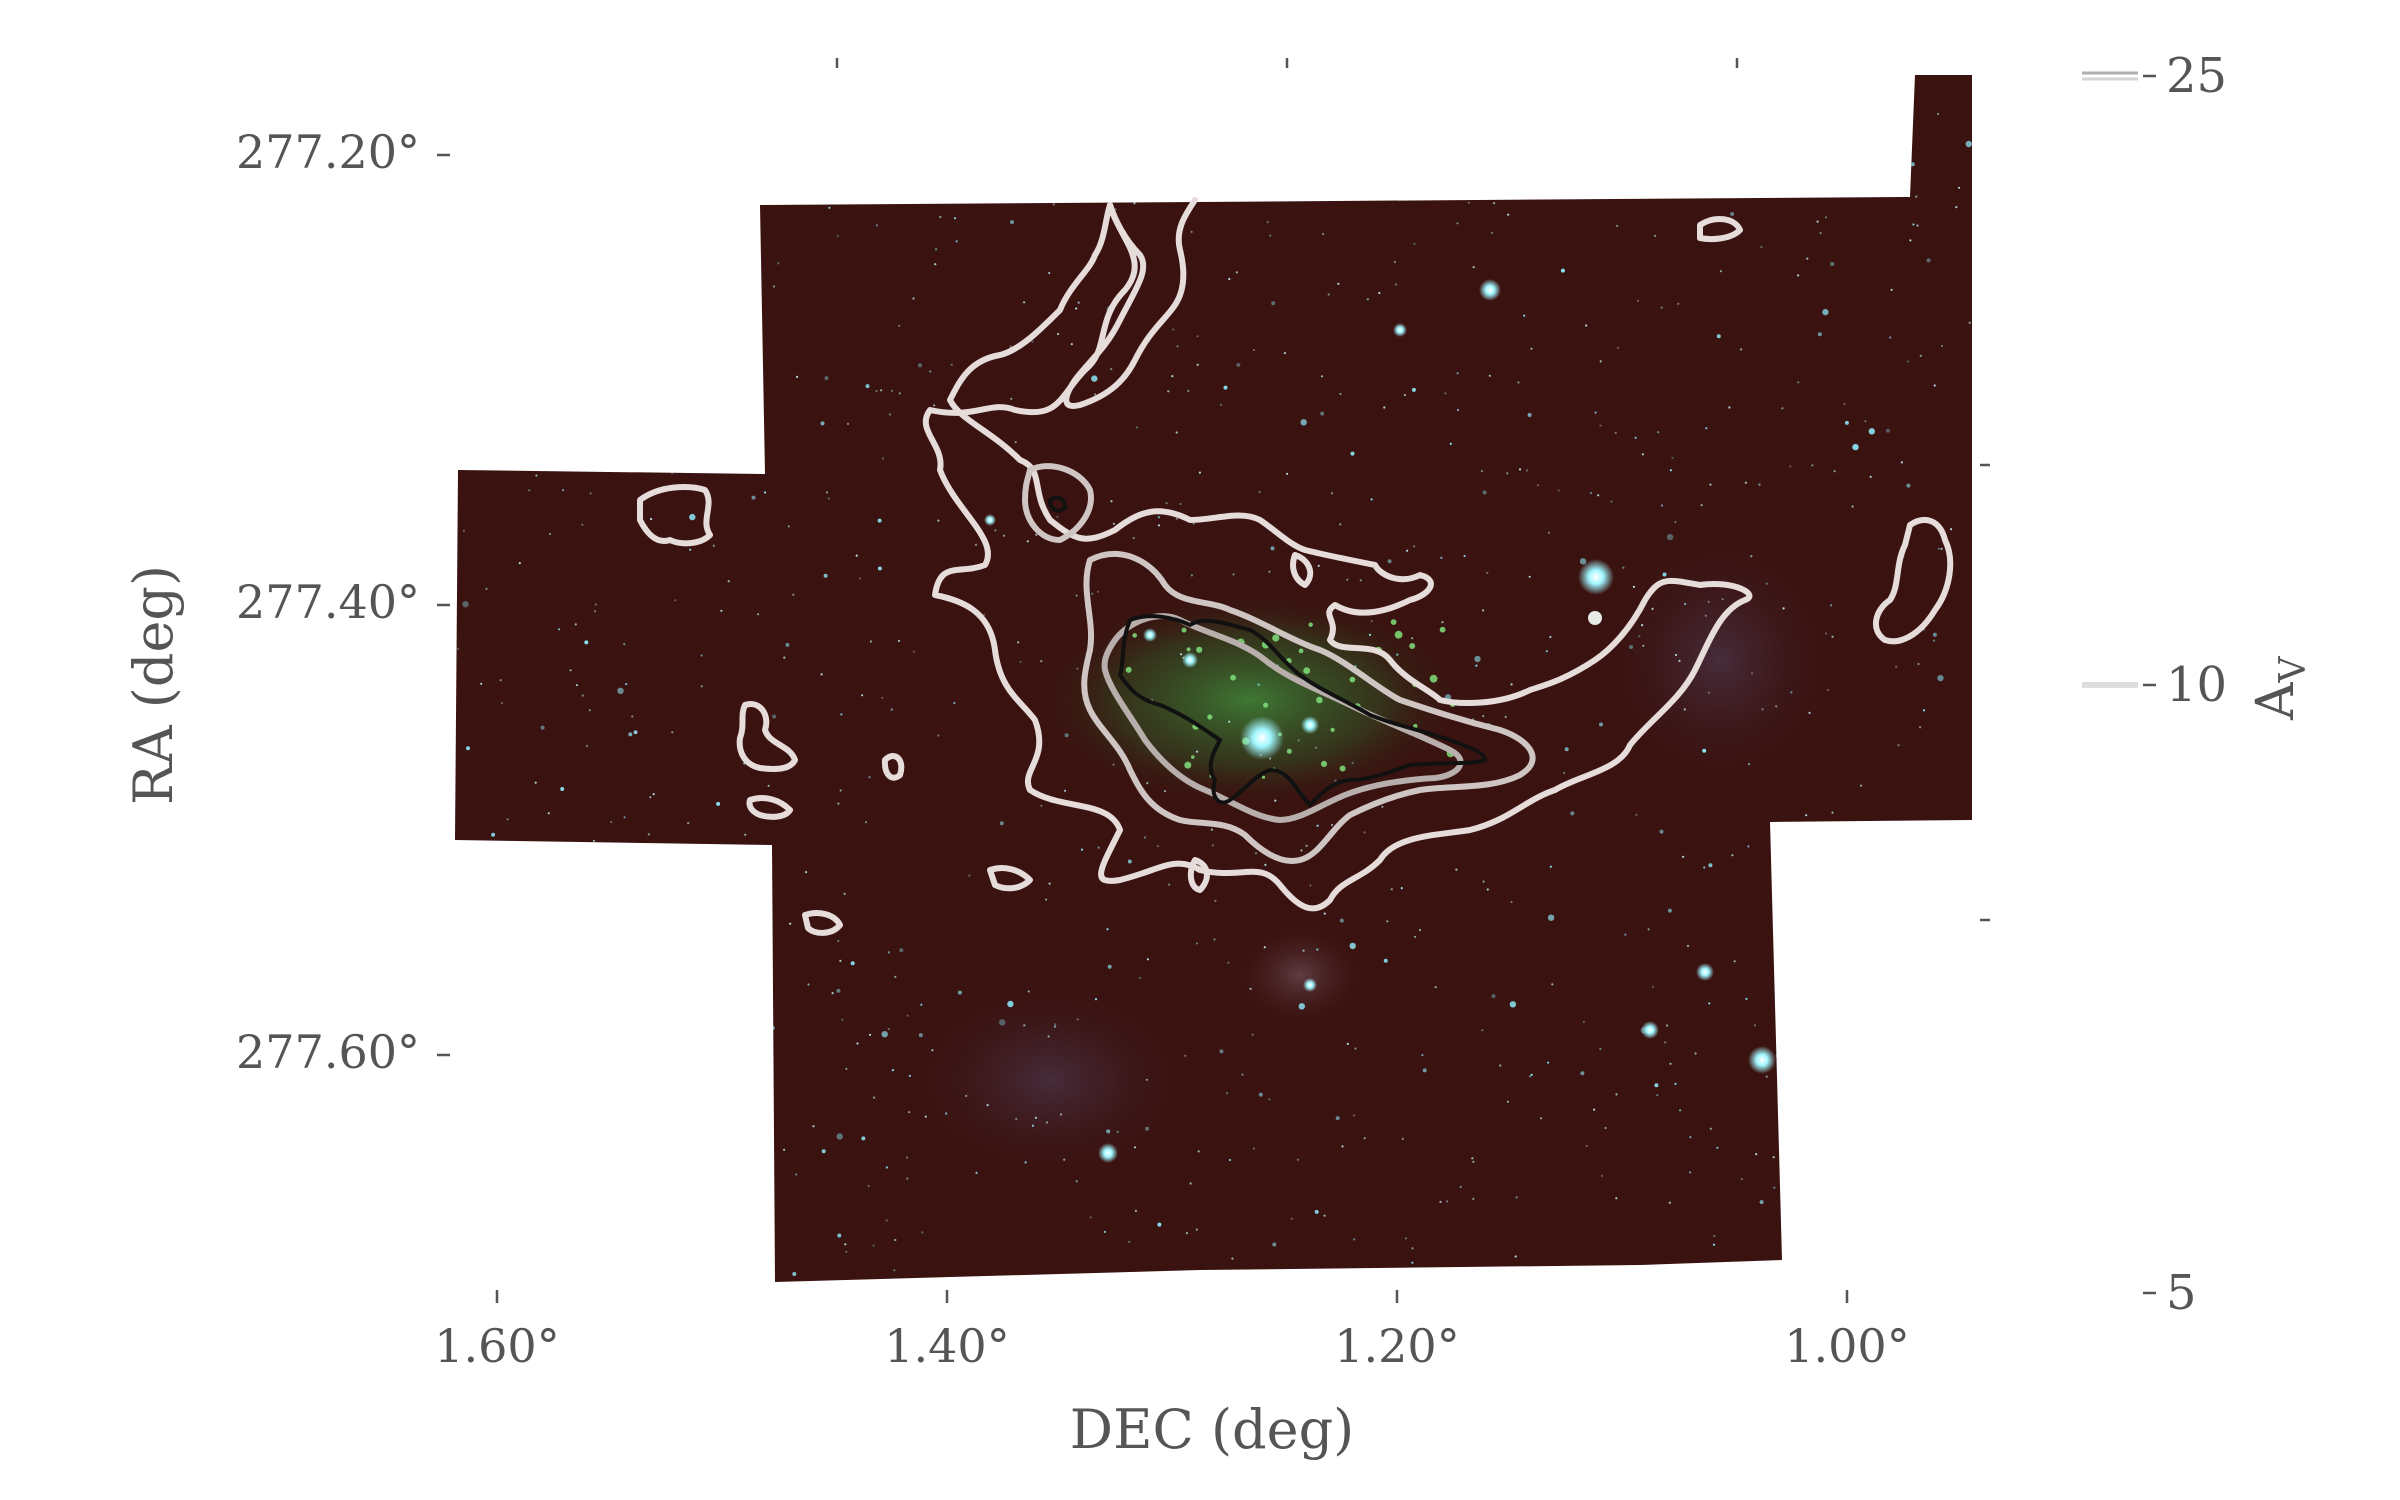 This screenshot has height=1500, width=2400. Describe the element at coordinates (893, 767) in the screenshot. I see `contour-outer-loop-far-west` at that location.